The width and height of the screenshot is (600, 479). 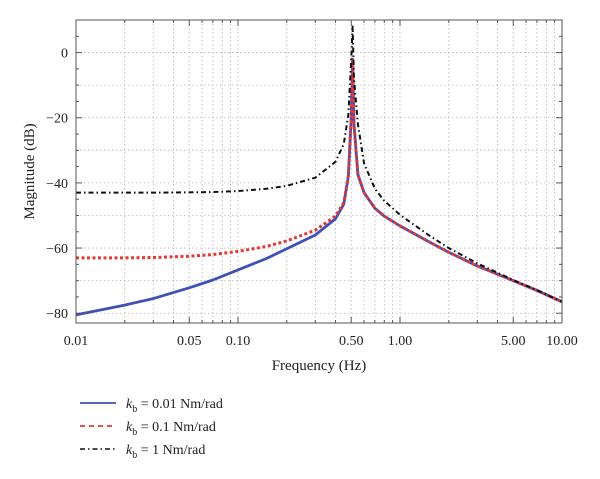 What do you see at coordinates (57, 249) in the screenshot?
I see `y-tick-label: −60` at bounding box center [57, 249].